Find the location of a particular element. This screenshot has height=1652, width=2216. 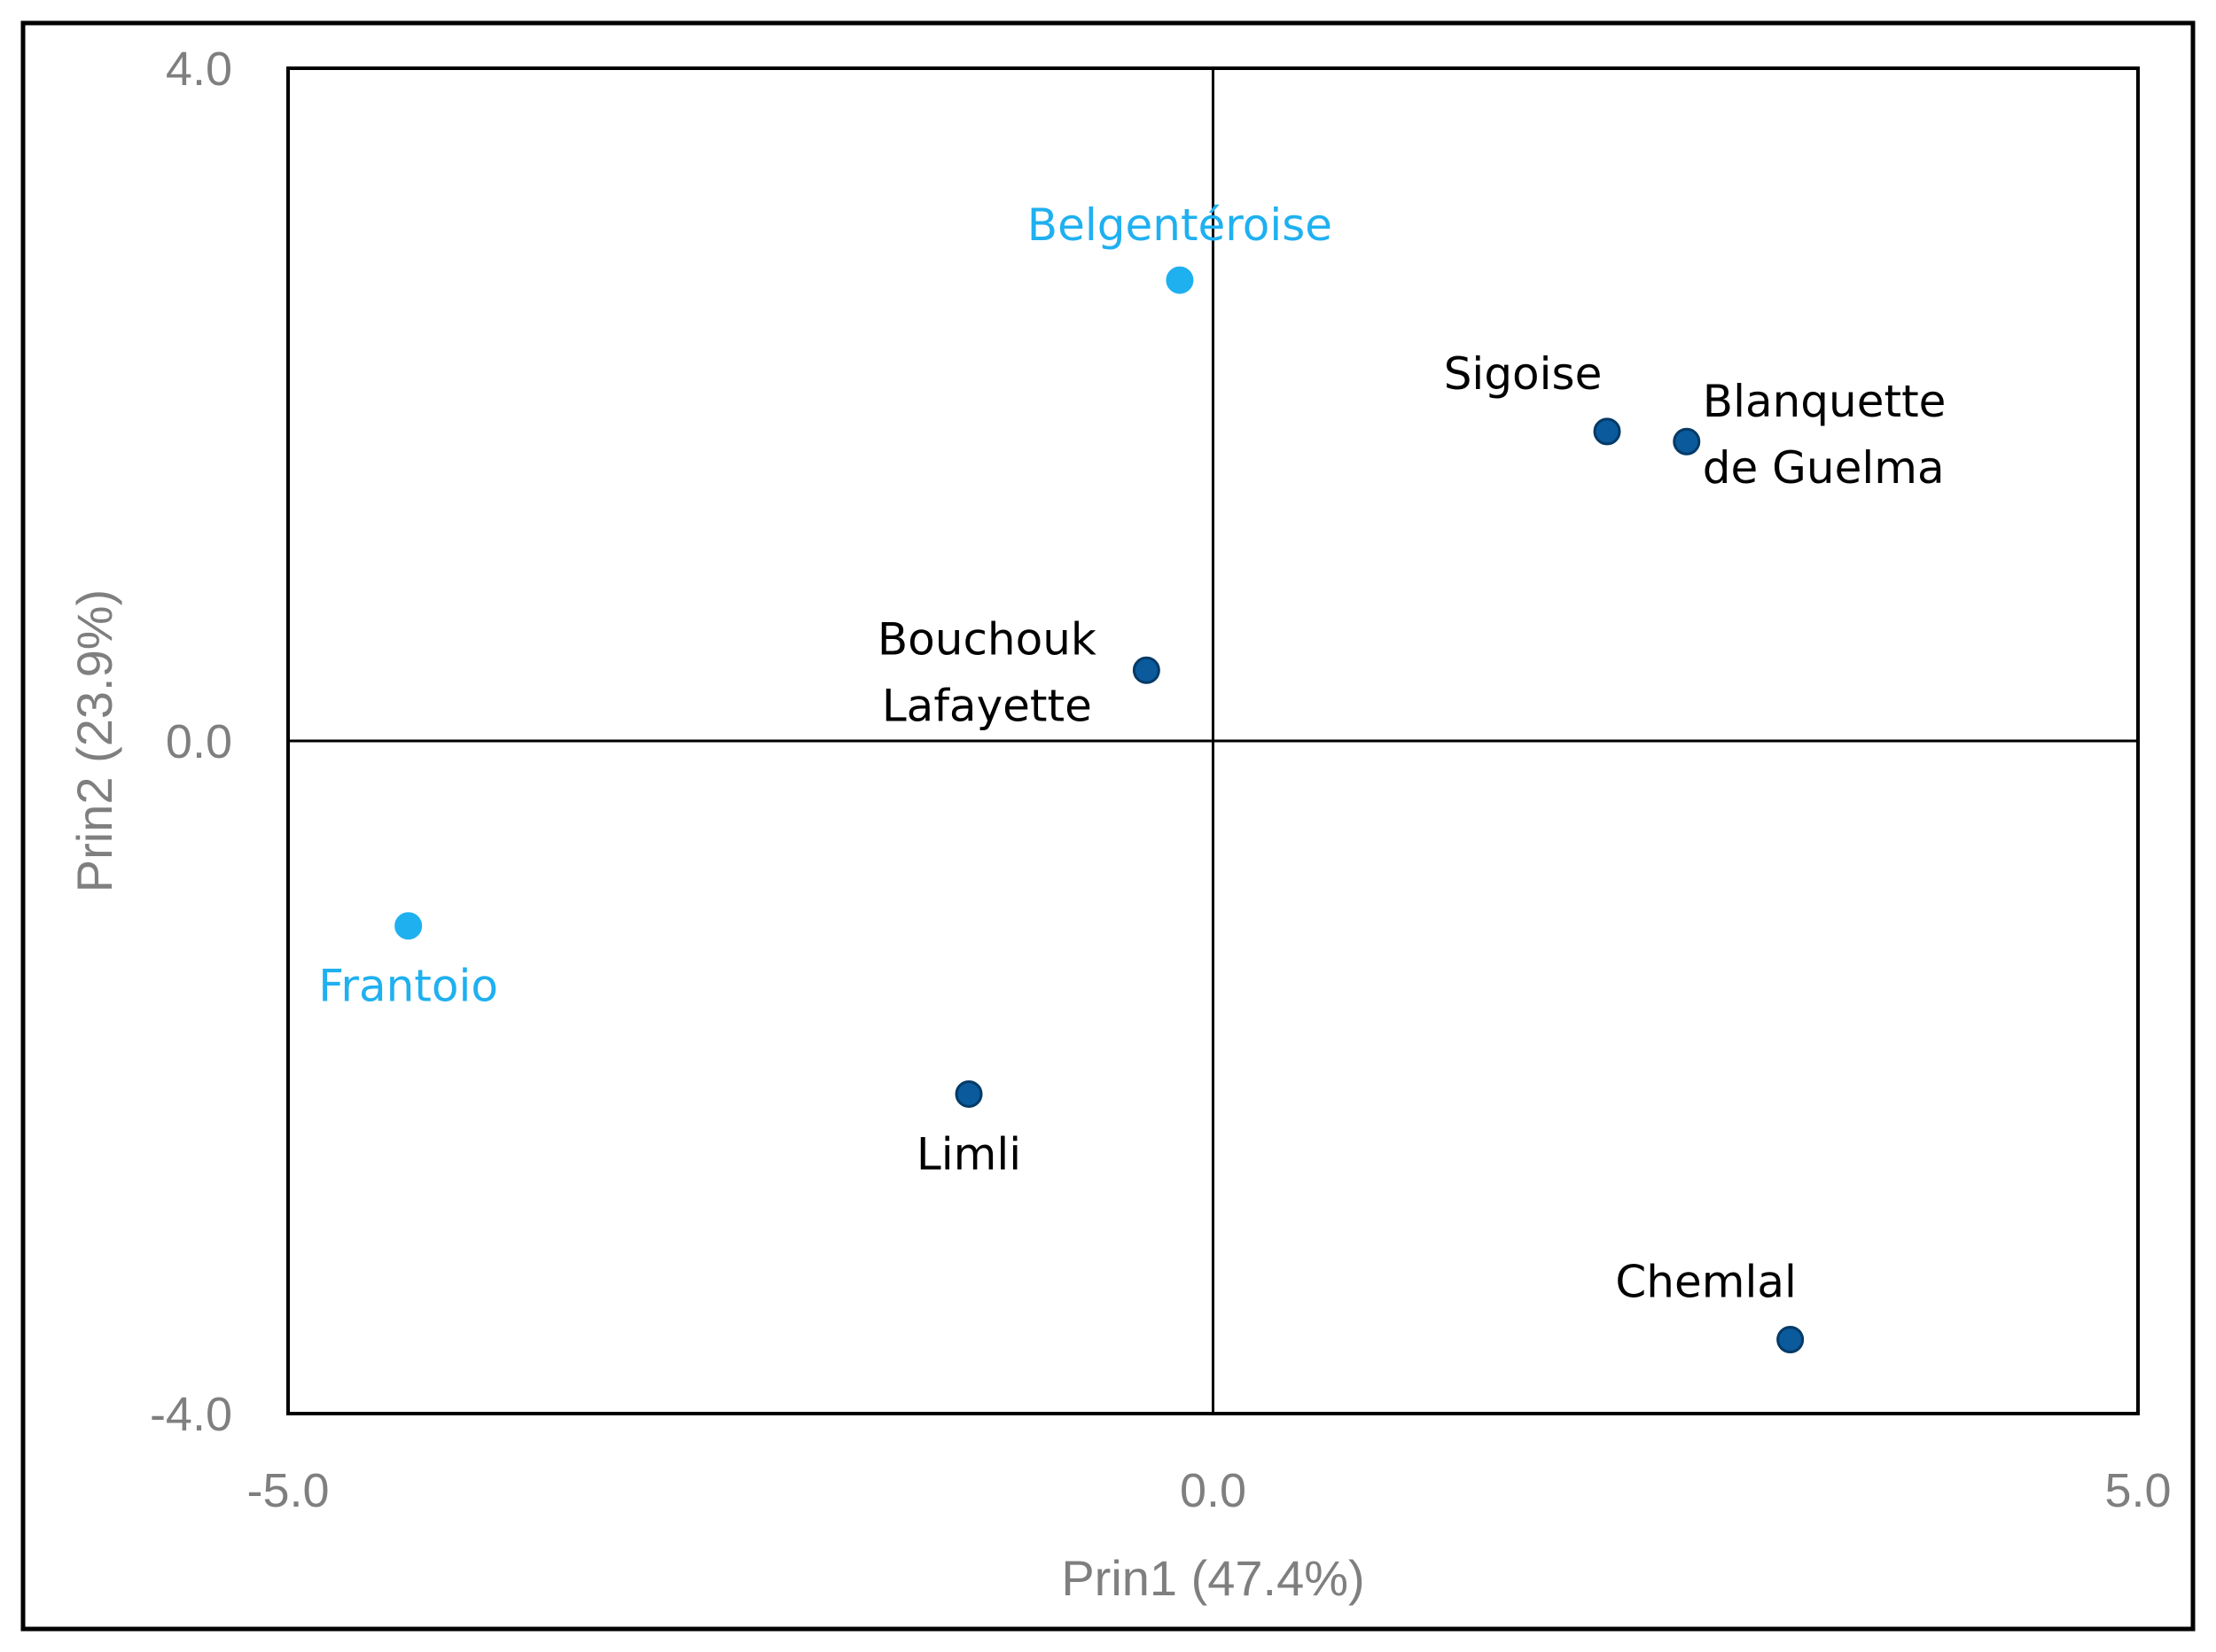

x-tick-zero: 0.0 is located at coordinates (1213, 1490).